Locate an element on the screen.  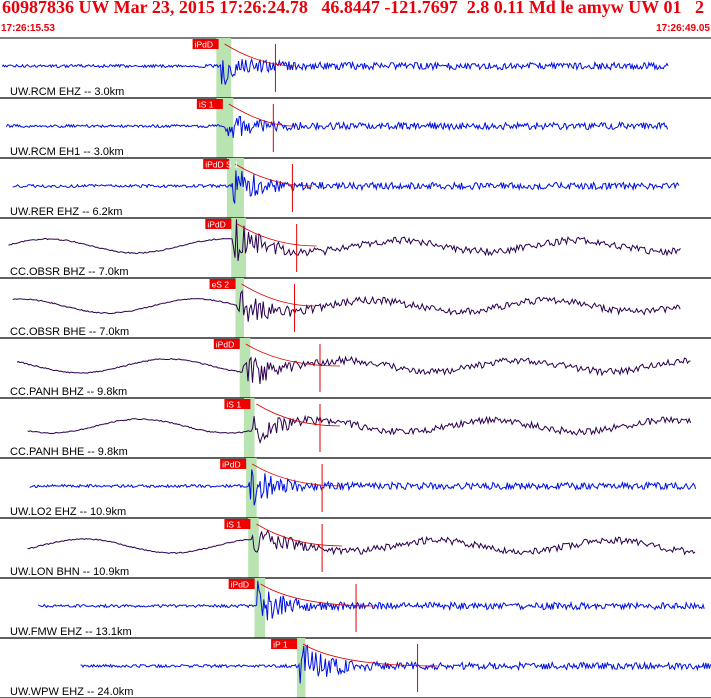
station-label: UW.RER EHZ -- 6.2km is located at coordinates (66, 212).